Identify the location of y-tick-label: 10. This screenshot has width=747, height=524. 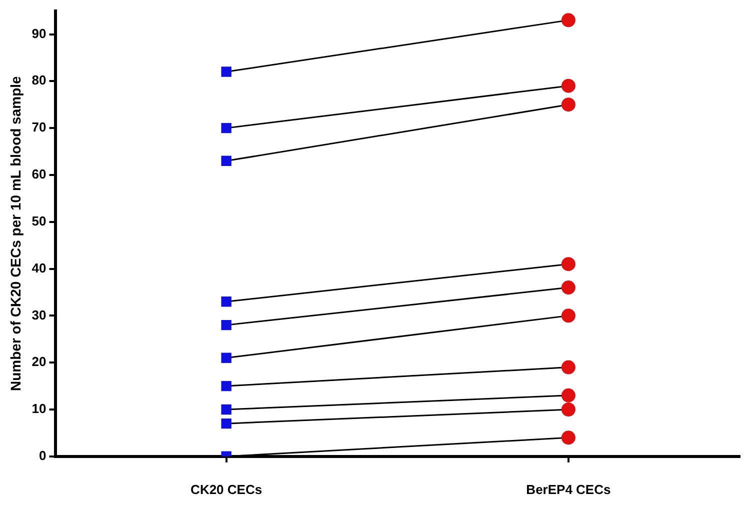
(39, 408).